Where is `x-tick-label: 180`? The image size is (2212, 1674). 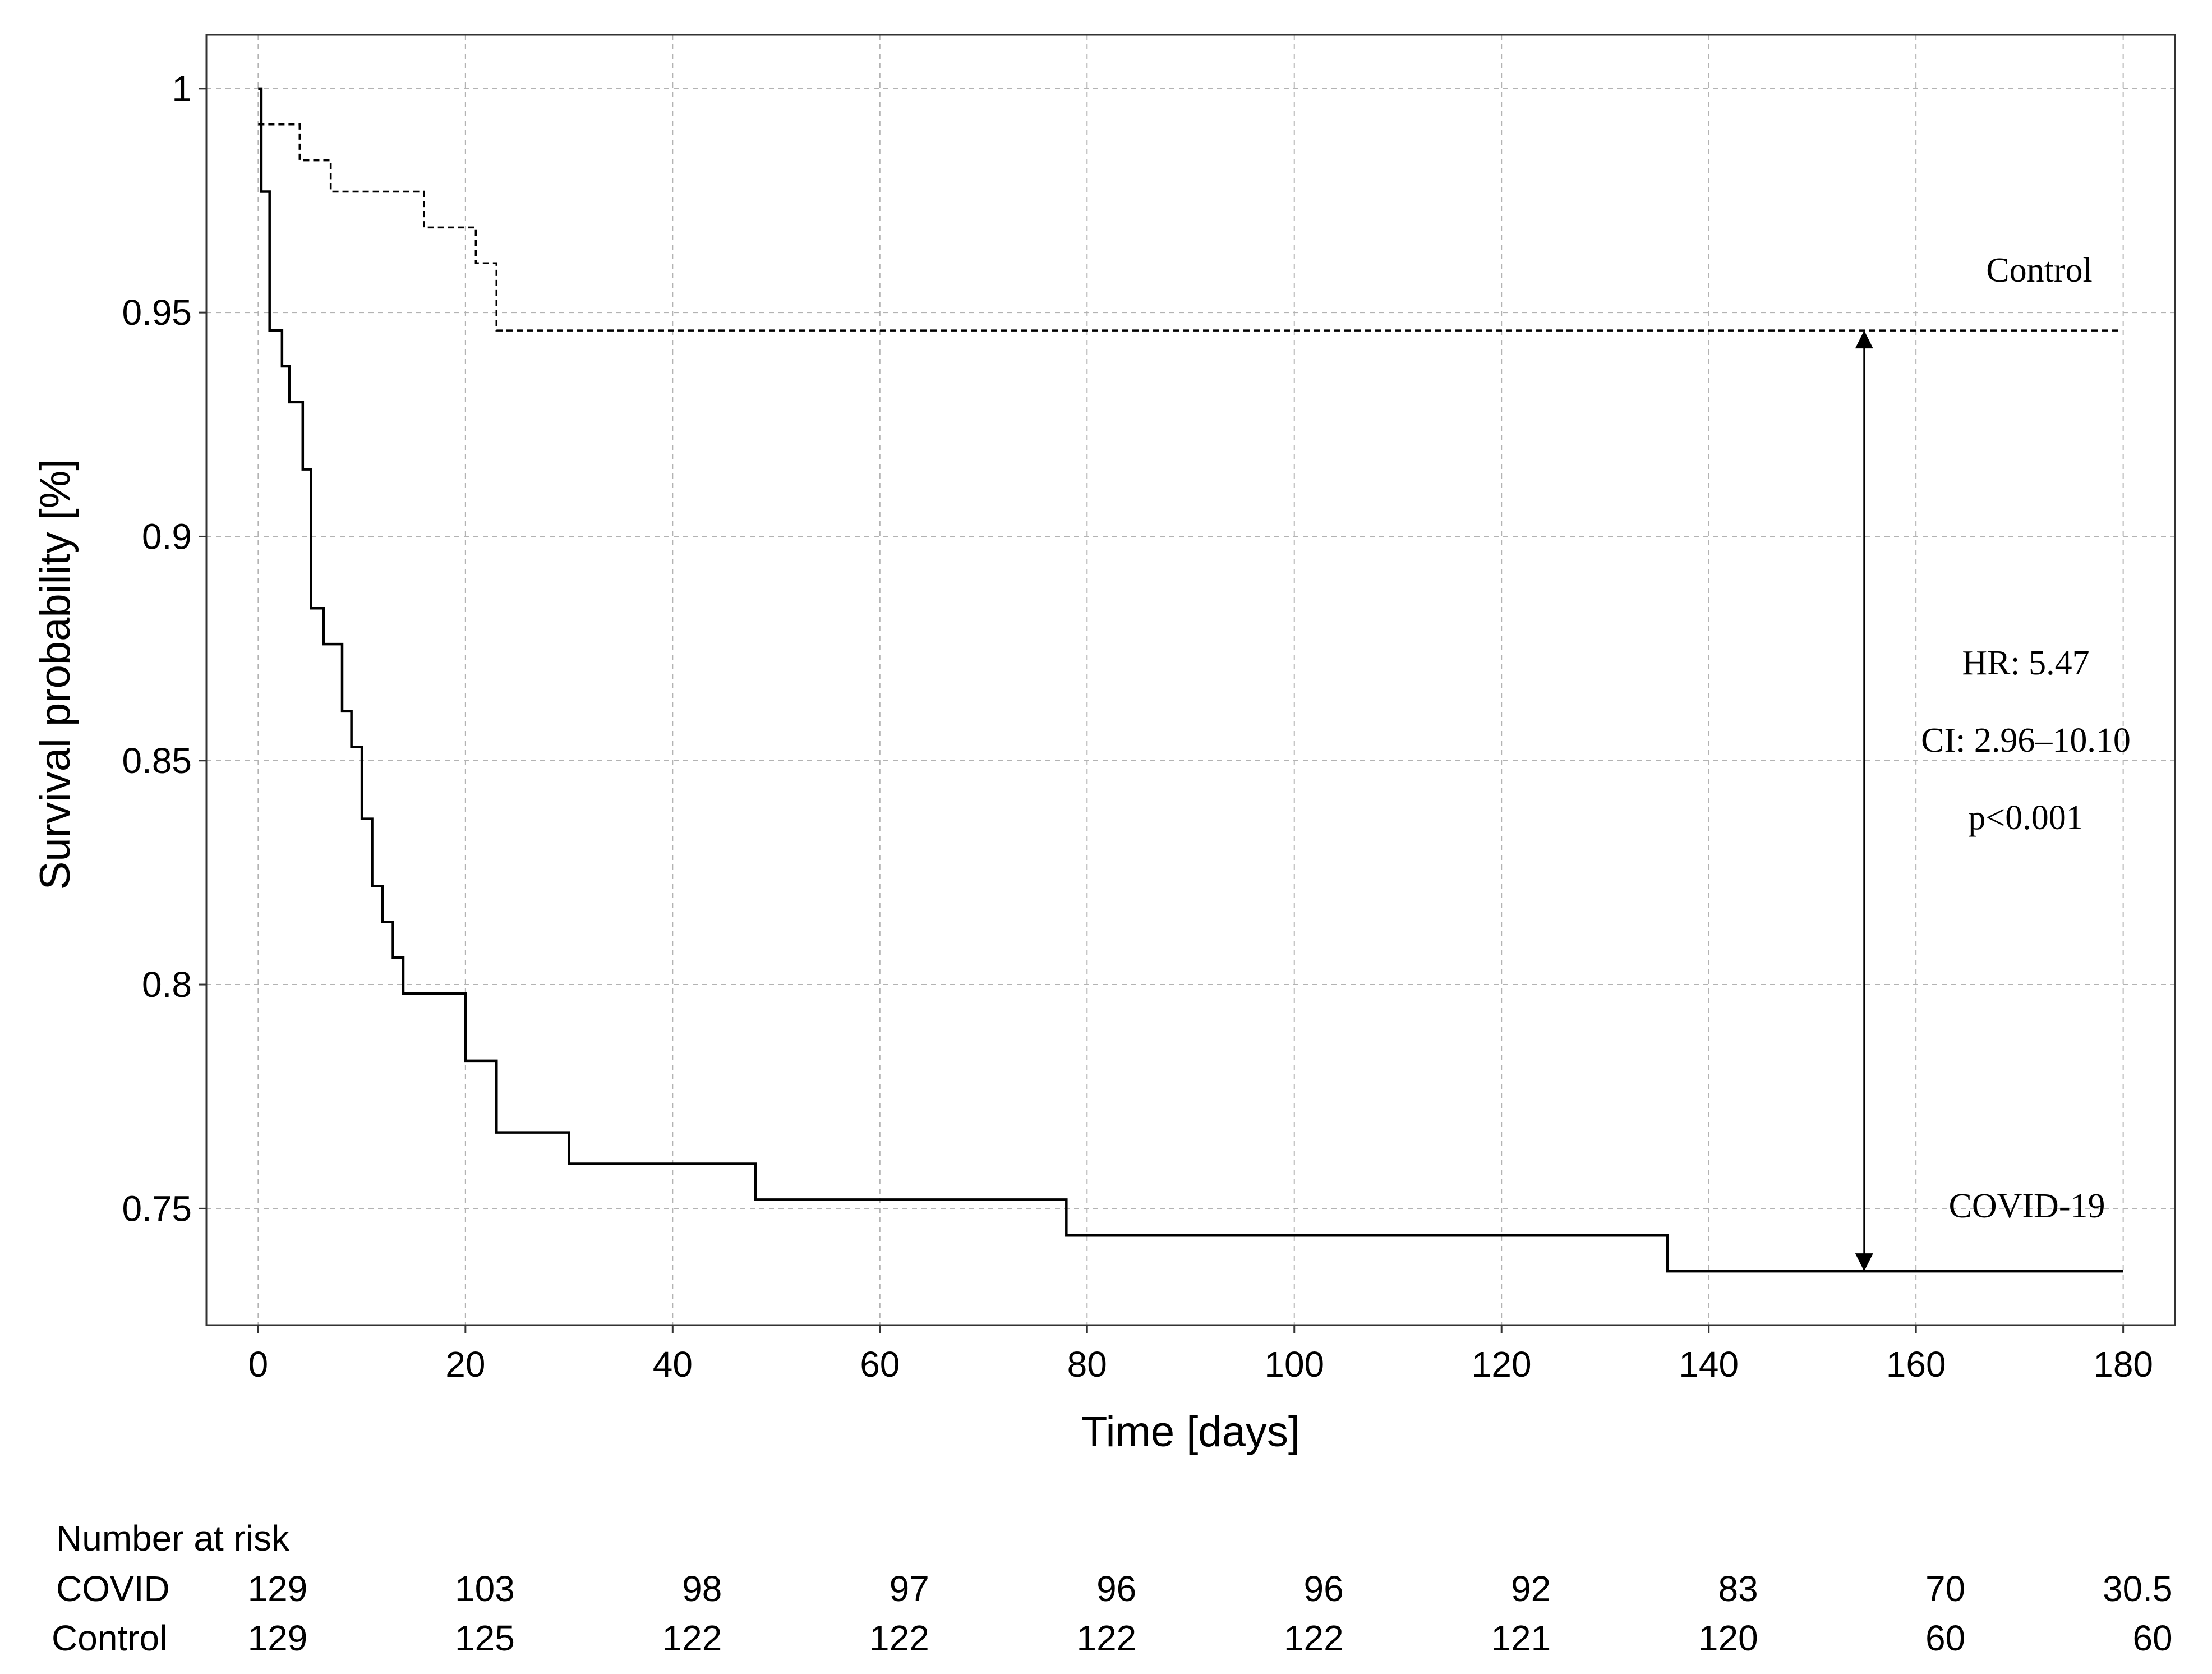
x-tick-label: 180 is located at coordinates (2123, 1364).